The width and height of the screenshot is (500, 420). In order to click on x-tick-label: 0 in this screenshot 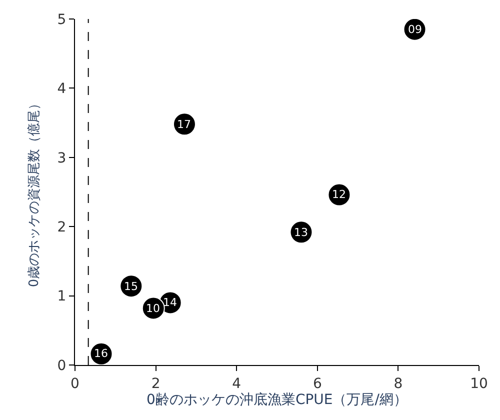, I will do `click(75, 384)`.